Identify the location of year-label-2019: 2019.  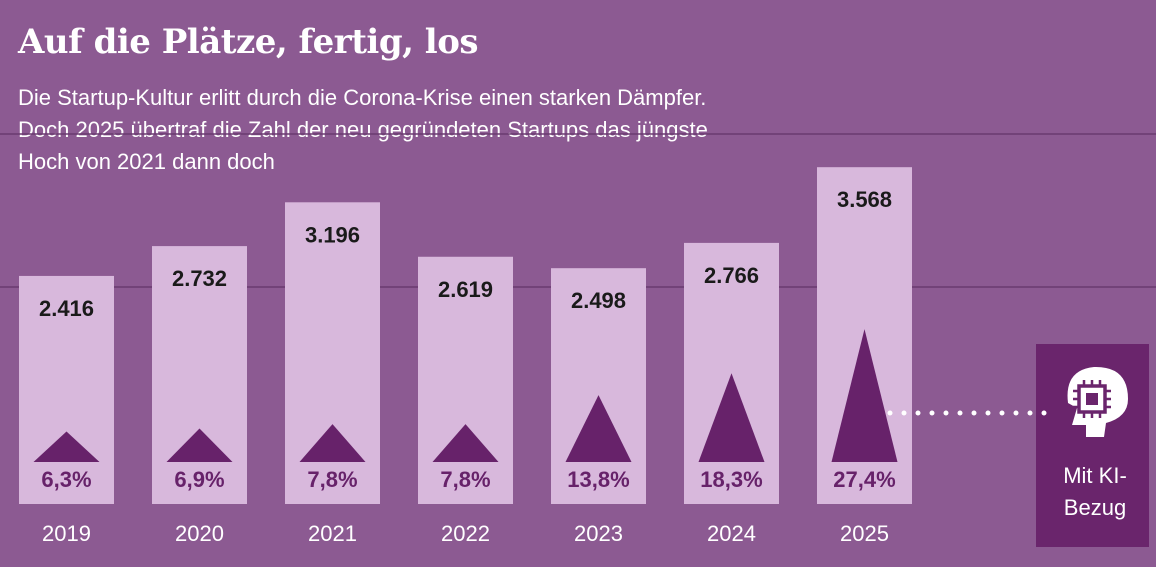
(66, 533).